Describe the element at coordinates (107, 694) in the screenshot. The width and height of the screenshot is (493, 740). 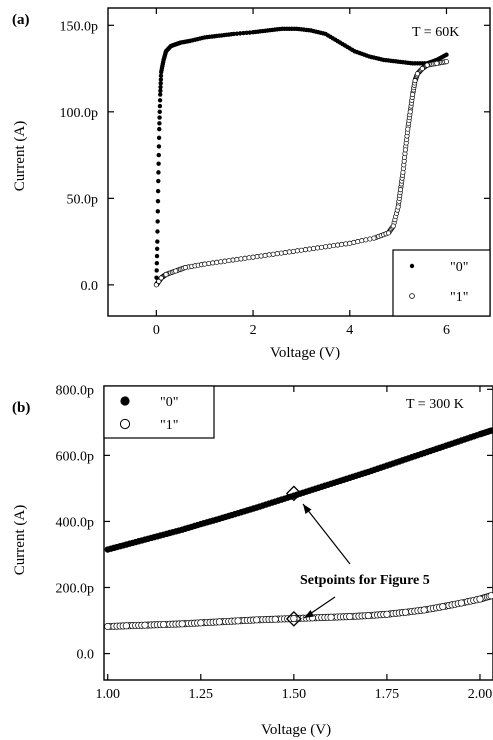
I see `x-tick-label: 1.00` at that location.